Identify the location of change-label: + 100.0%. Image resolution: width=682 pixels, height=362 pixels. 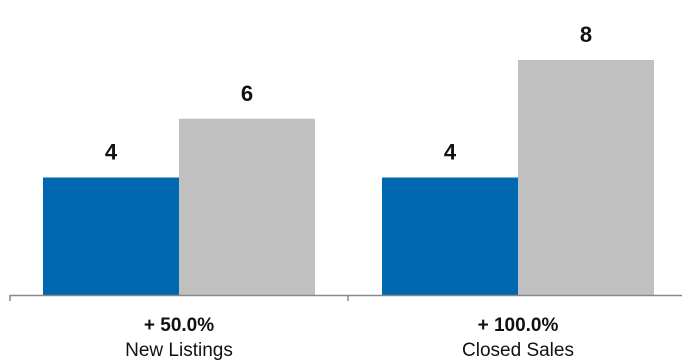
(518, 325).